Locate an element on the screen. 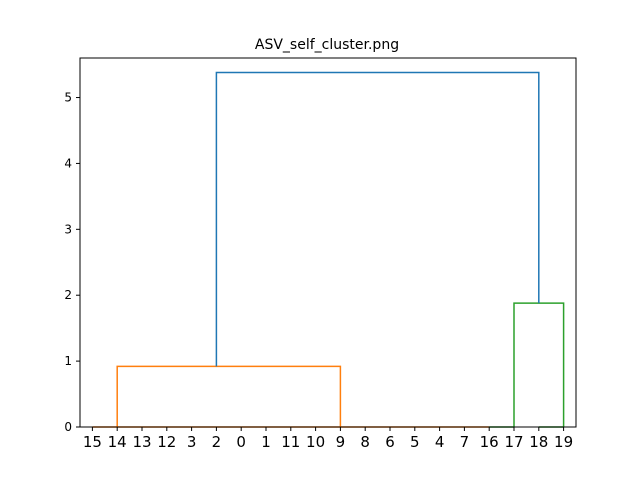  leaf-label: 2 is located at coordinates (217, 442).